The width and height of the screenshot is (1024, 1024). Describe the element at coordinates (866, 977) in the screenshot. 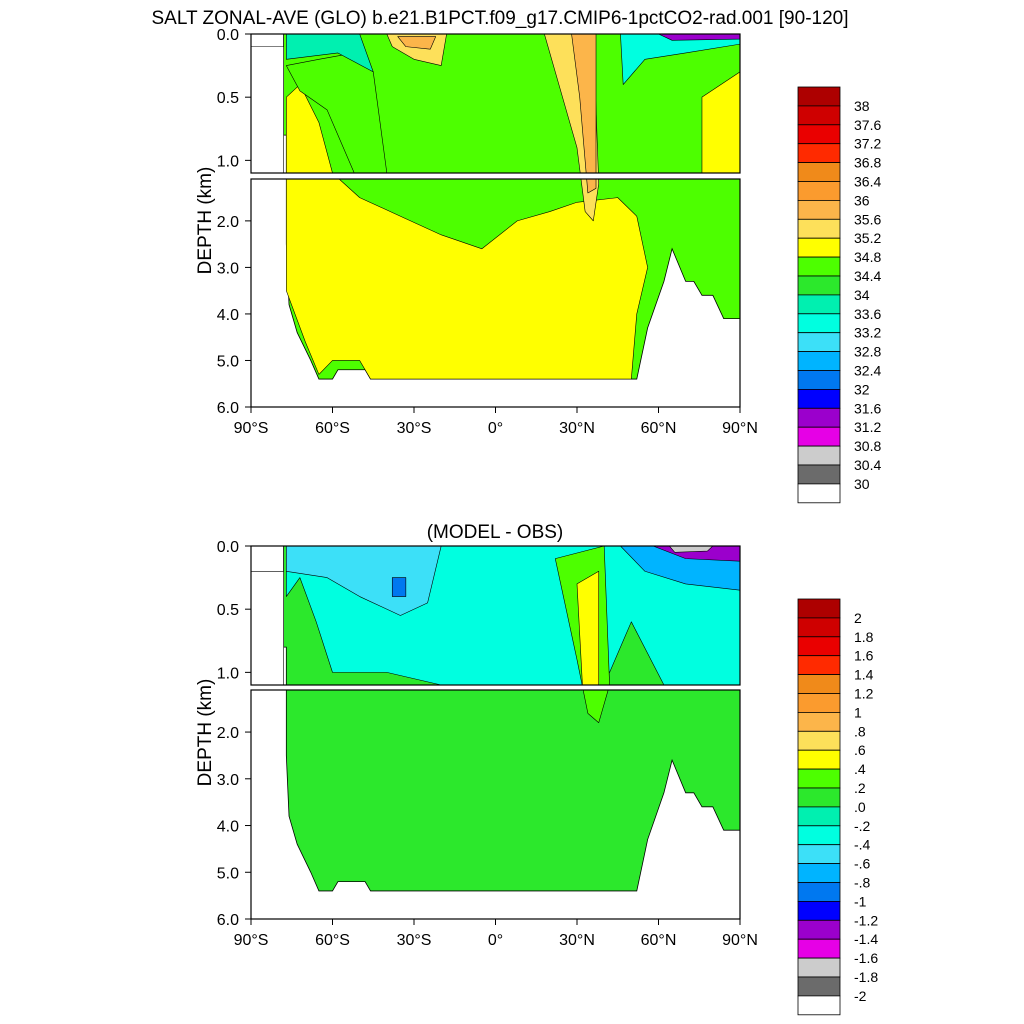

I see `colorbar-label: -1.8` at that location.